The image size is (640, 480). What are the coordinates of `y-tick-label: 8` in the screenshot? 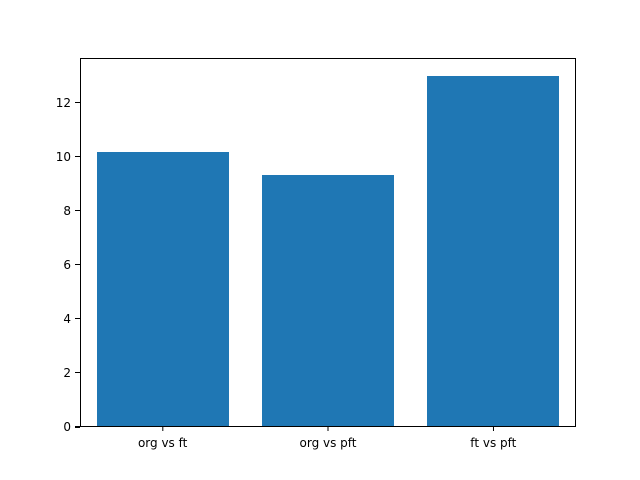 It's located at (67, 210).